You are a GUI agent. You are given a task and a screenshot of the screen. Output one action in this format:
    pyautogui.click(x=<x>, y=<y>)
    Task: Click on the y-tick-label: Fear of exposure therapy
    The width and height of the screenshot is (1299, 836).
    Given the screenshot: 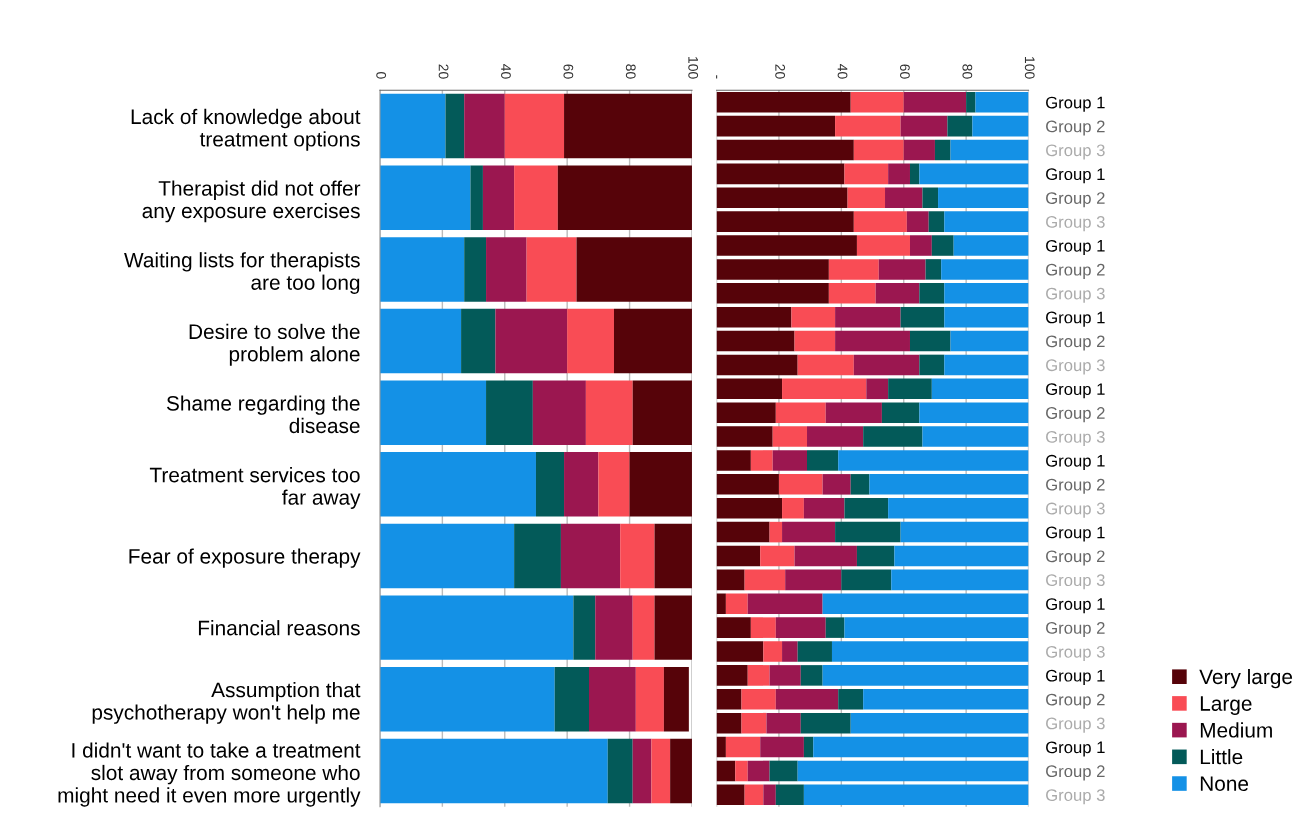 What is the action you would take?
    pyautogui.click(x=245, y=558)
    